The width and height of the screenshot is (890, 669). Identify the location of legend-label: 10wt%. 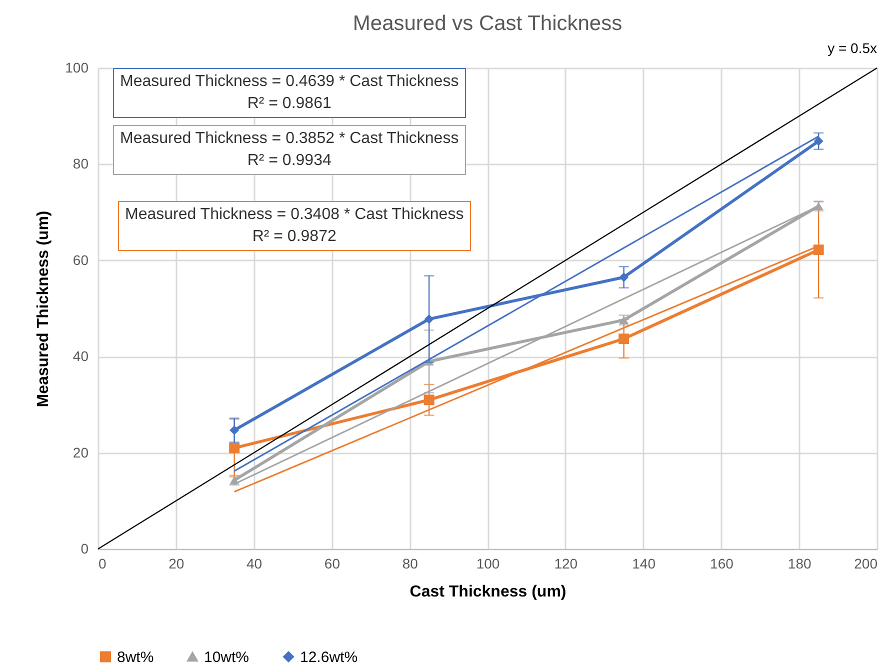
(227, 657).